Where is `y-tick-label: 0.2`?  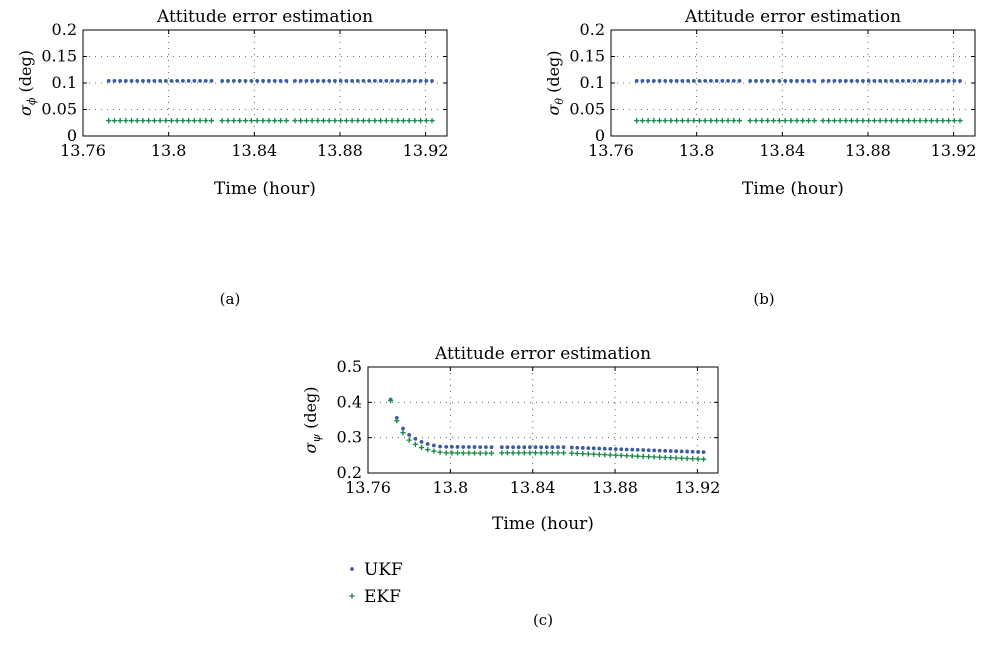
y-tick-label: 0.2 is located at coordinates (349, 472).